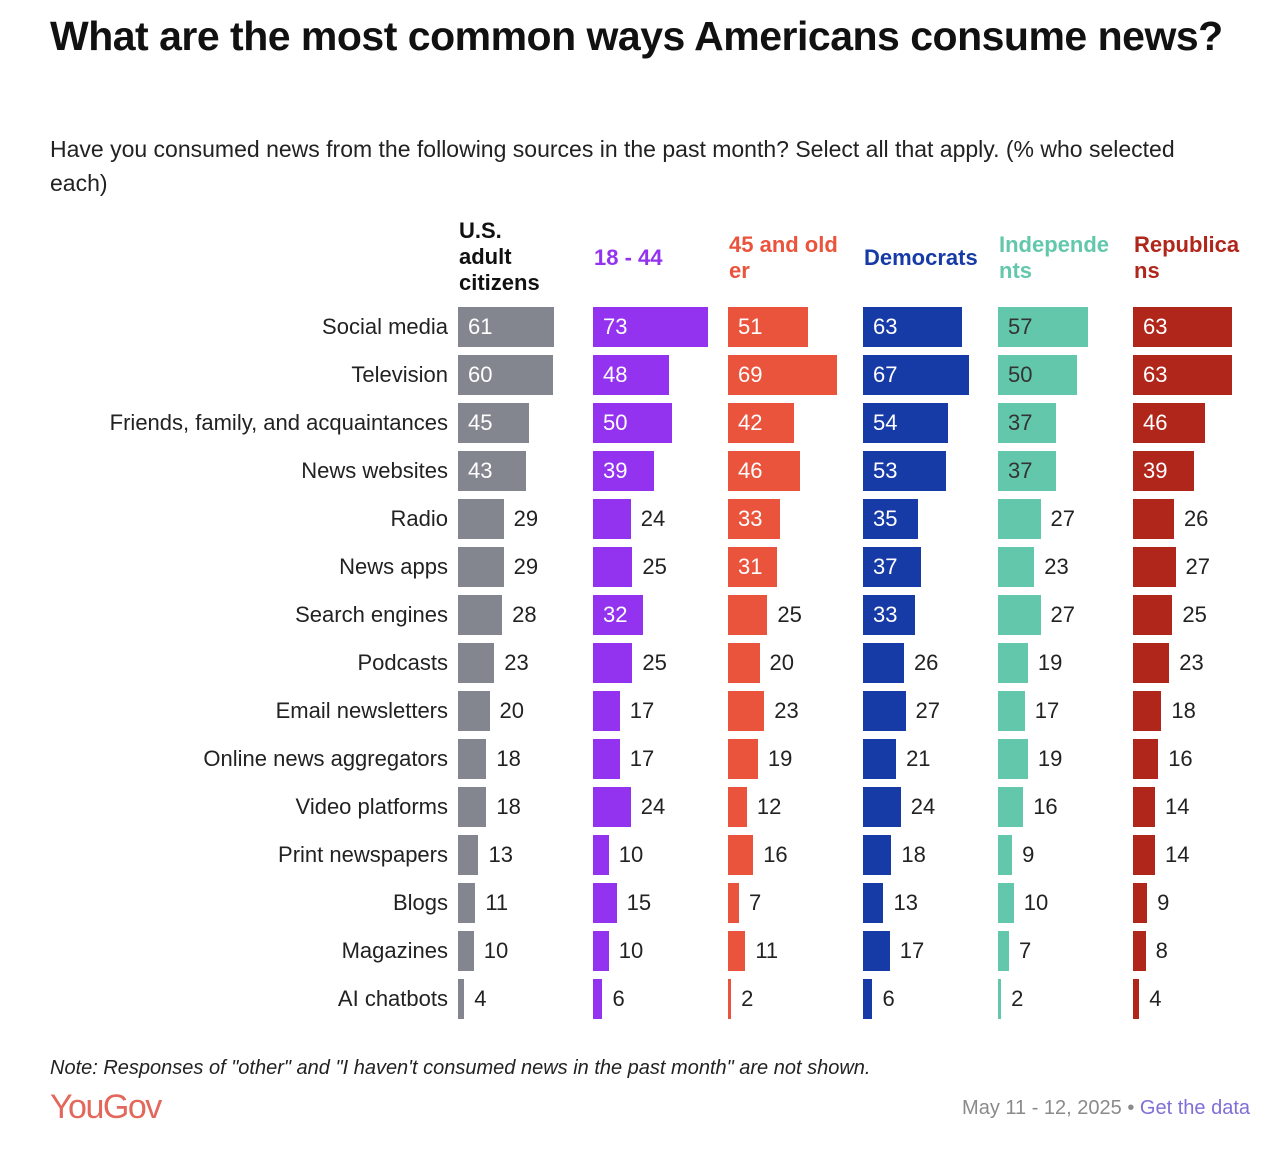 This screenshot has width=1288, height=1154. I want to click on value-label: 2, so click(1017, 998).